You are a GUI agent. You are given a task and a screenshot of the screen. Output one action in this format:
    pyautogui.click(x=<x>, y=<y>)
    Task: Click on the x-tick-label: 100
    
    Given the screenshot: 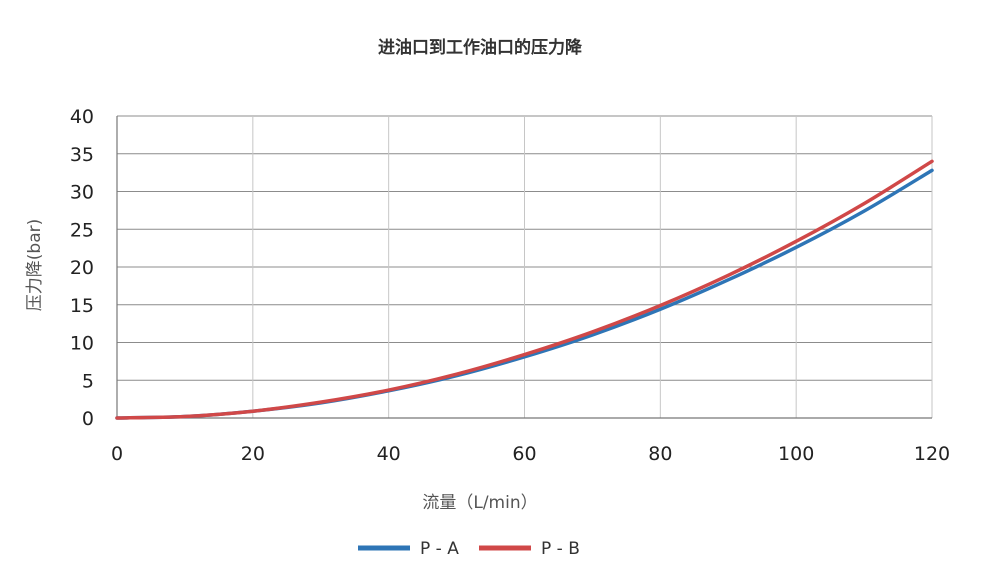 What is the action you would take?
    pyautogui.click(x=796, y=454)
    